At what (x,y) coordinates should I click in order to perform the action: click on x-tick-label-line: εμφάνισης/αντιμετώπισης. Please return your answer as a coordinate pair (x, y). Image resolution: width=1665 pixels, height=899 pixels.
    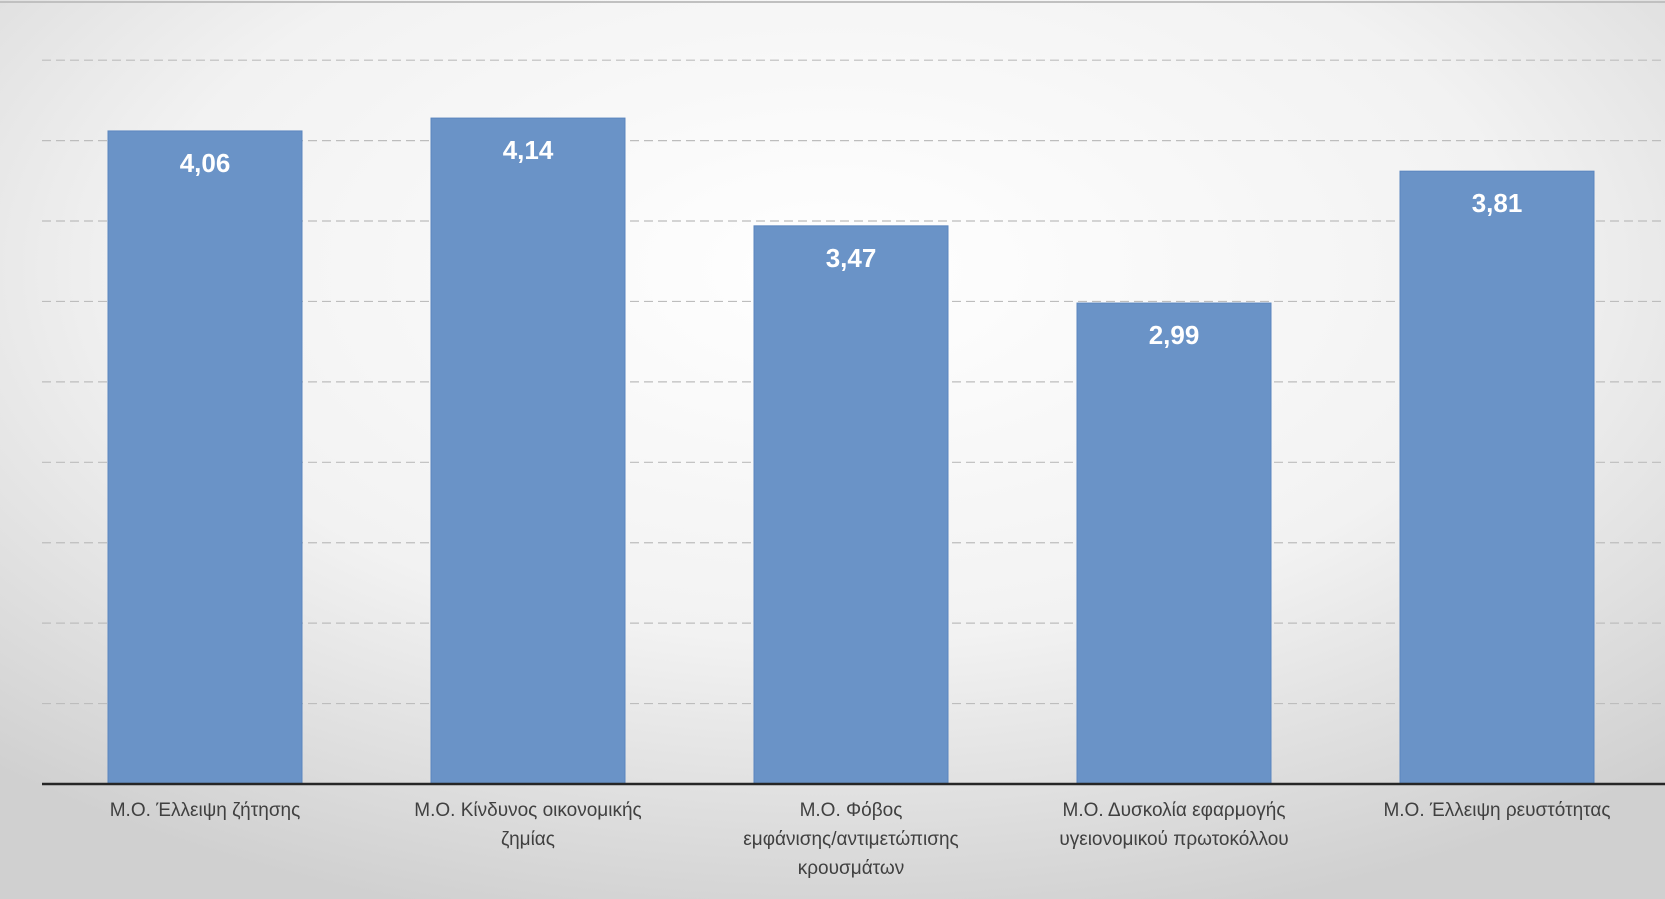
    Looking at the image, I should click on (850, 839).